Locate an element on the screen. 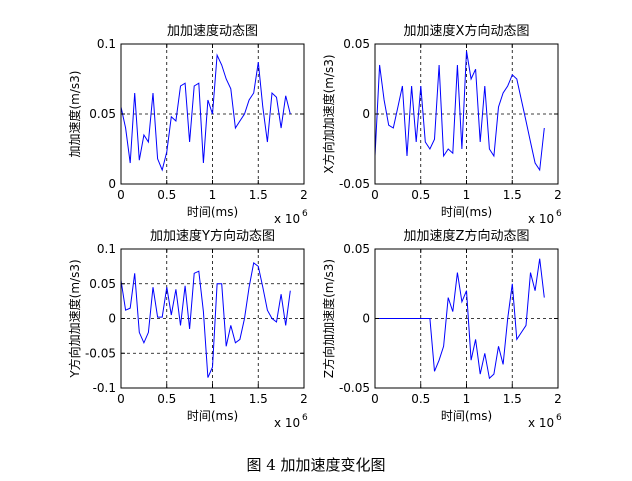 The height and width of the screenshot is (481, 632). y-axis-label: 加加速度(m/s3) is located at coordinates (74, 114).